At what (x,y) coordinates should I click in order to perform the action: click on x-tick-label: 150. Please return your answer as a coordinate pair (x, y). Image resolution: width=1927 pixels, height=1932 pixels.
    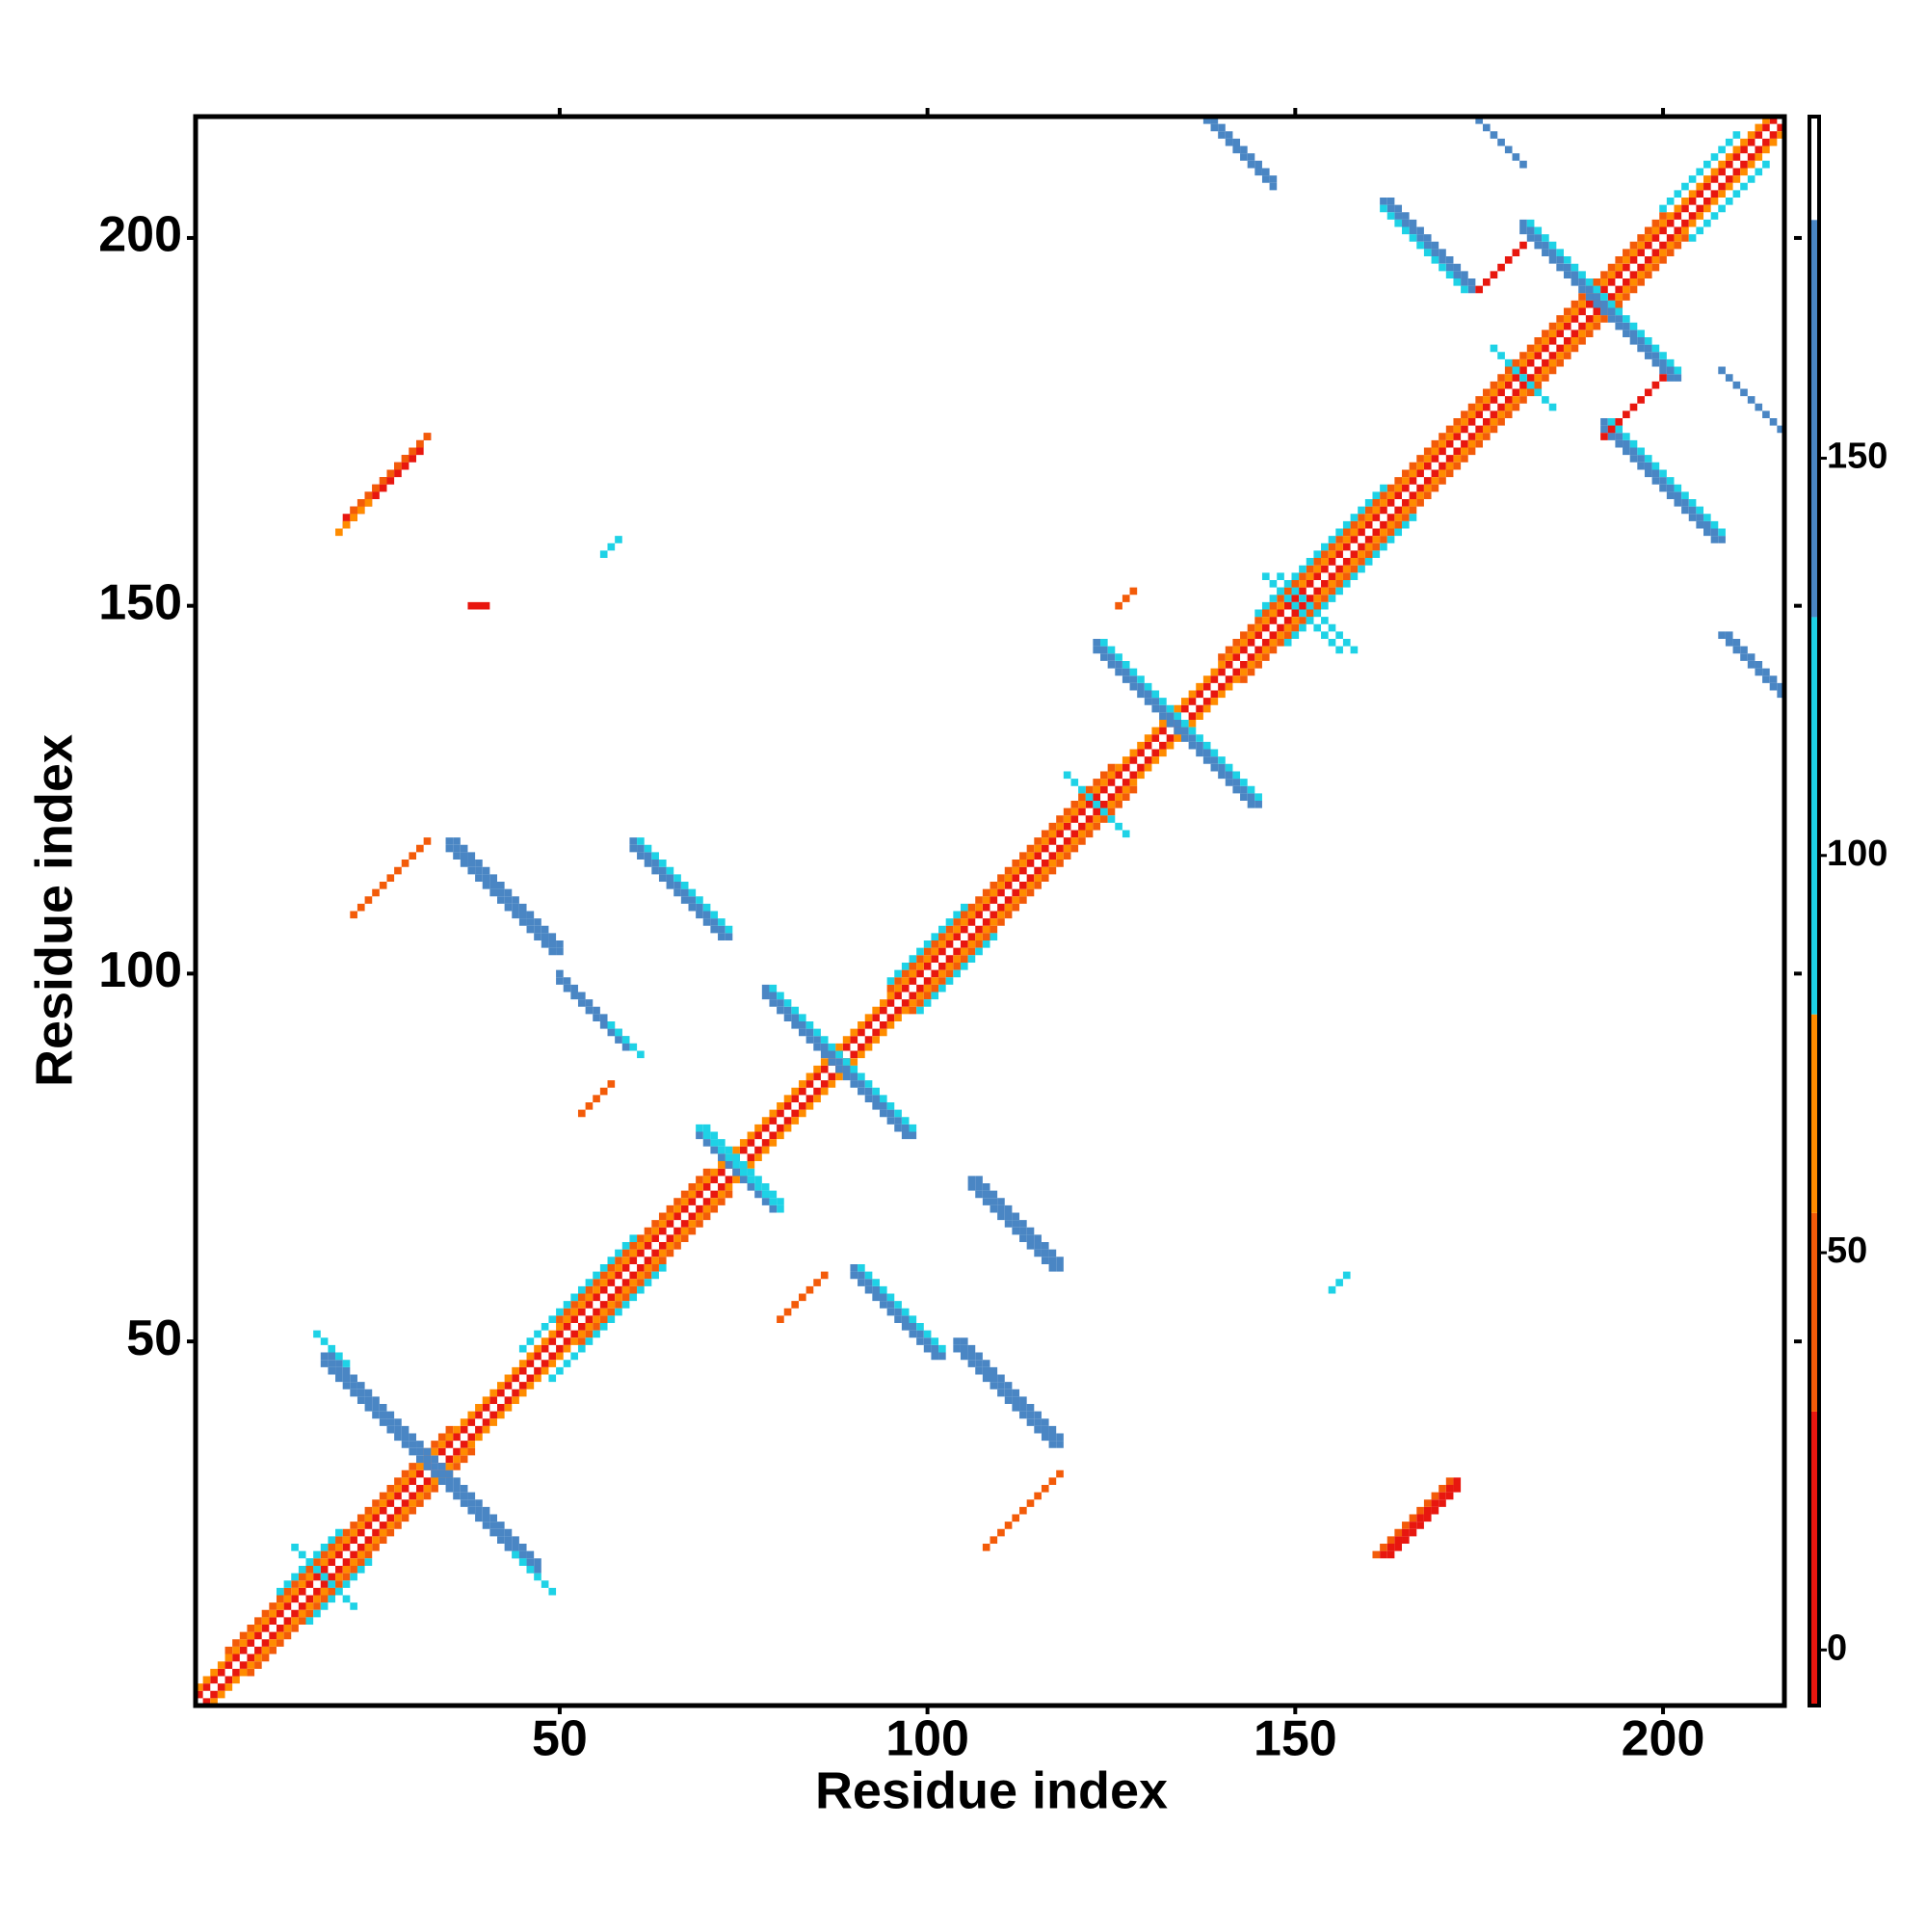
    Looking at the image, I should click on (1296, 1739).